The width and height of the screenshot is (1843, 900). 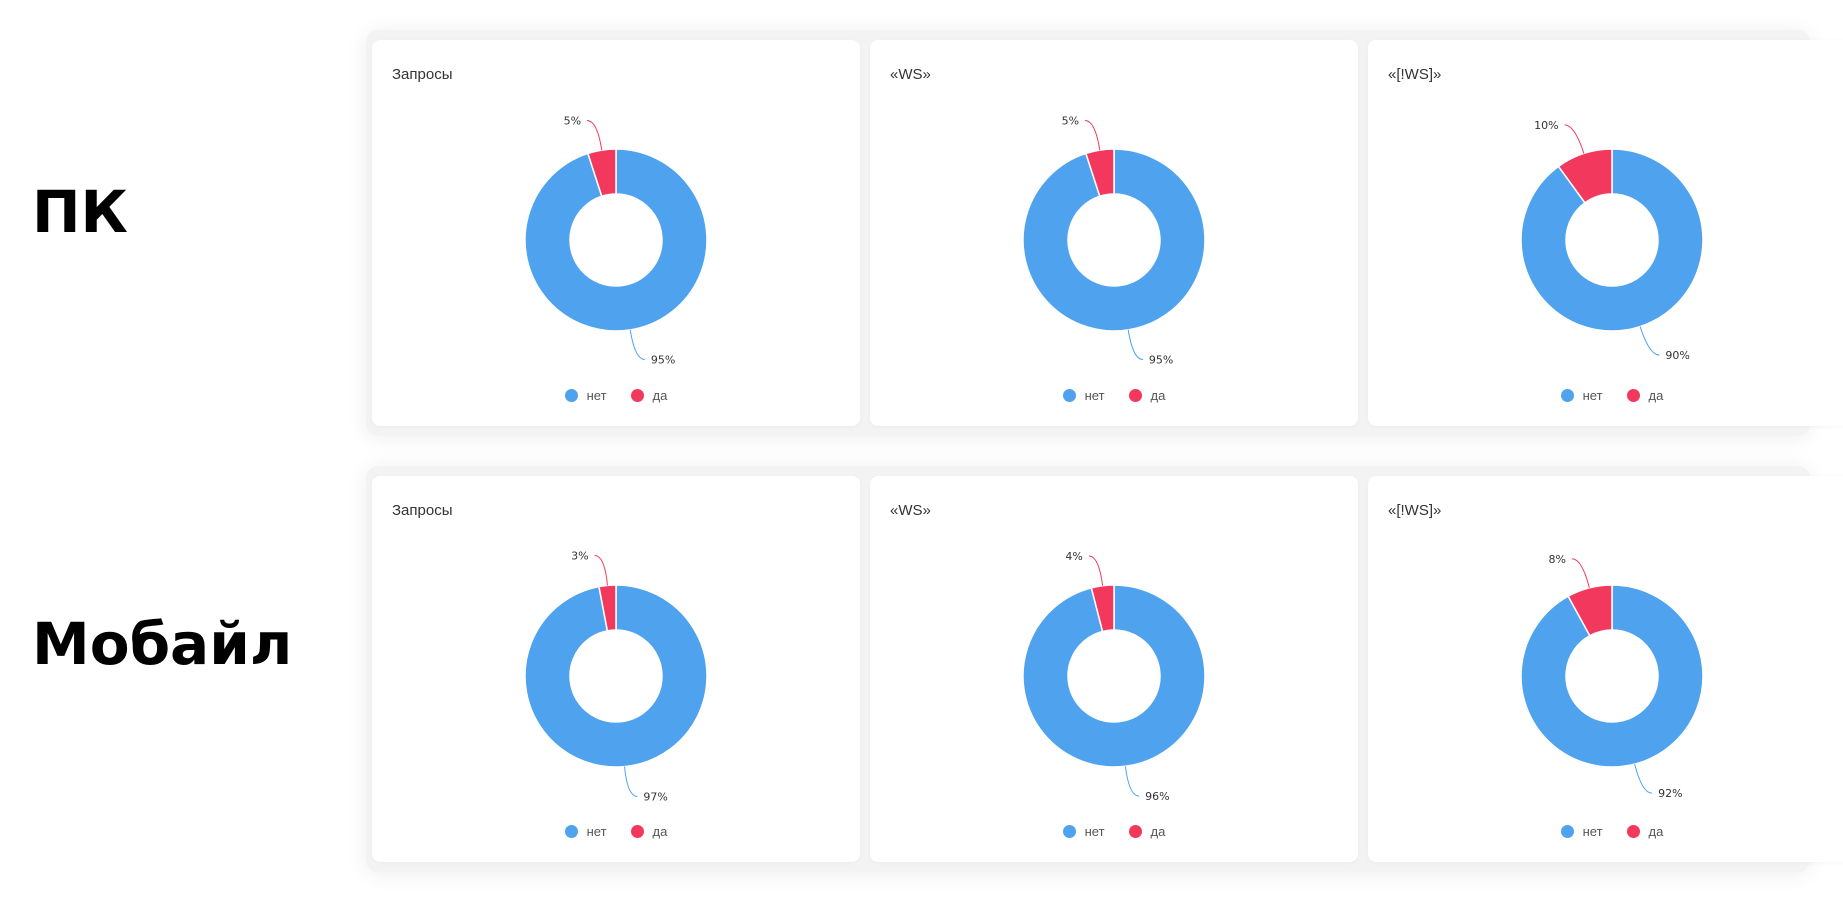 I want to click on donut-chart: 97% 3%, so click(x=616, y=676).